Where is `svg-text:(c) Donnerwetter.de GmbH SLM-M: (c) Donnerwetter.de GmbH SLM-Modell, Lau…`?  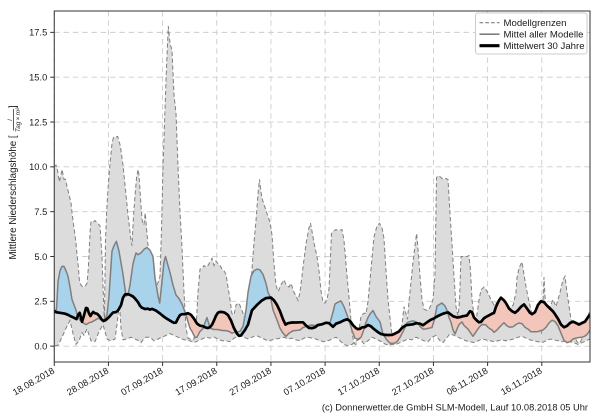 svg-text:(c) Donnerwetter.de GmbH SLM-M: (c) Donnerwetter.de GmbH SLM-Modell, Lau… is located at coordinates (455, 408).